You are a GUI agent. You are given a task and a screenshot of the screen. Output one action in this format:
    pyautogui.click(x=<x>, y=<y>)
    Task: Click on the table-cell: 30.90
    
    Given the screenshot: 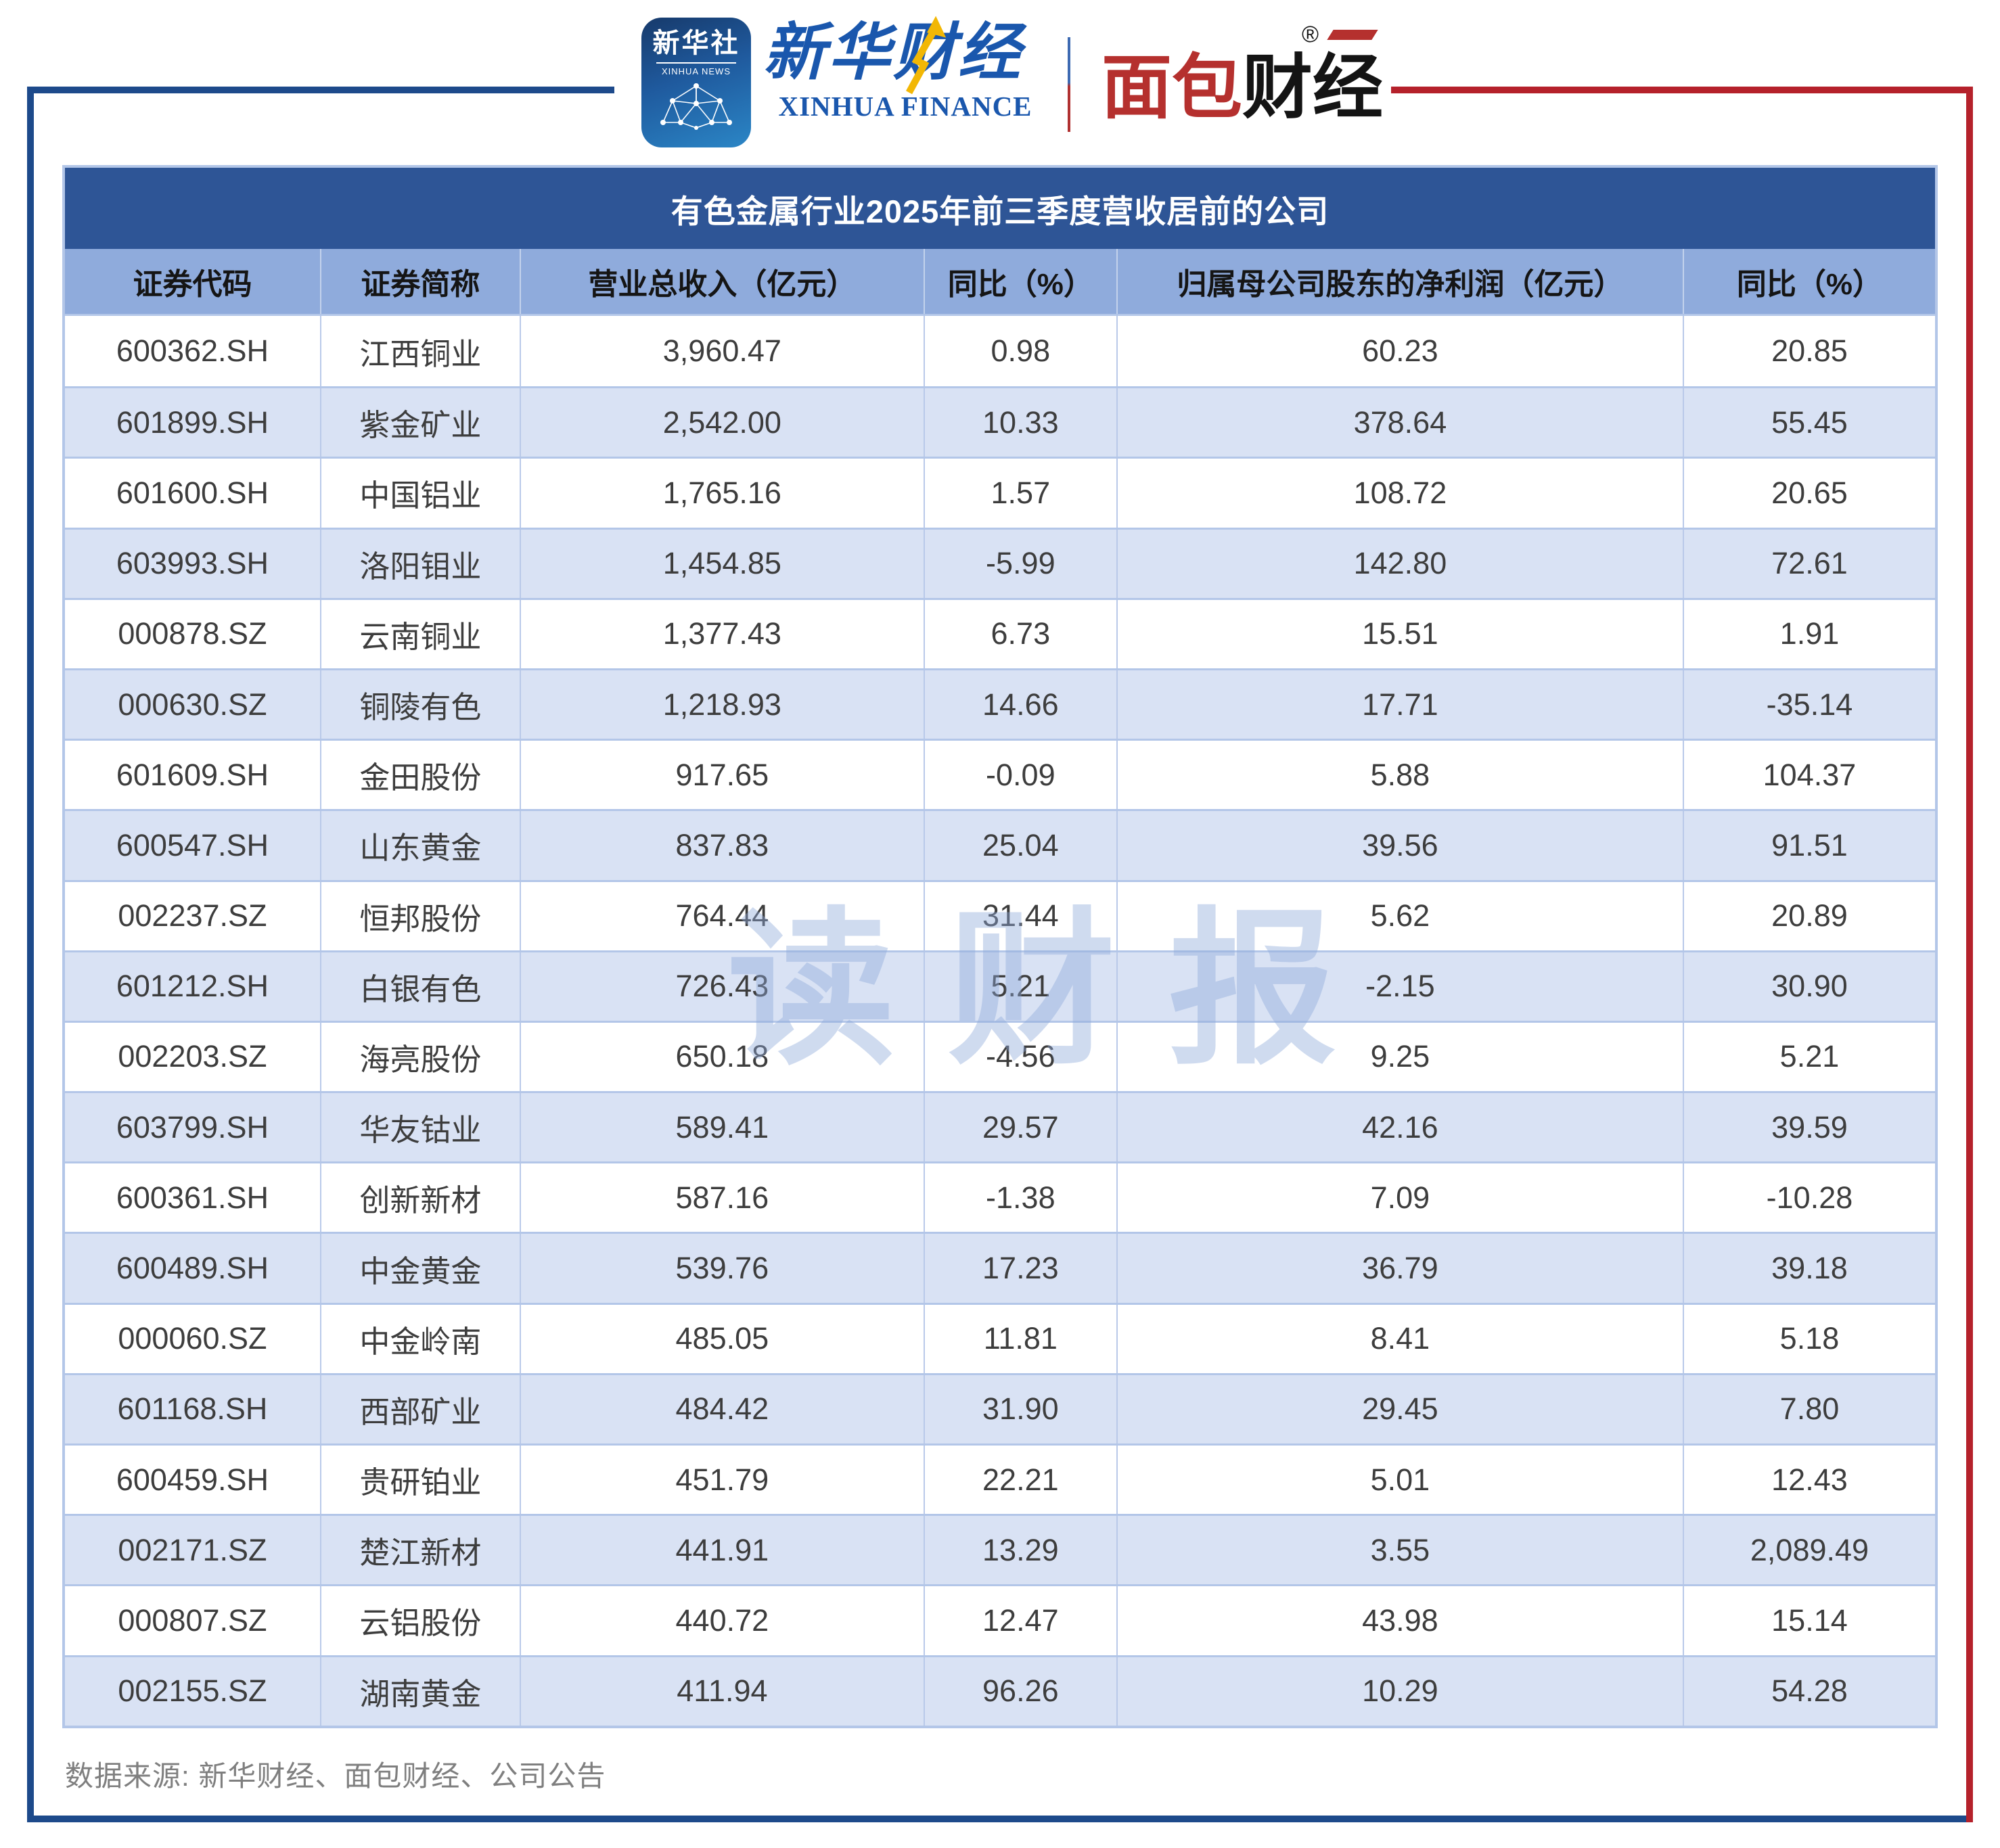 What is the action you would take?
    pyautogui.click(x=1809, y=986)
    